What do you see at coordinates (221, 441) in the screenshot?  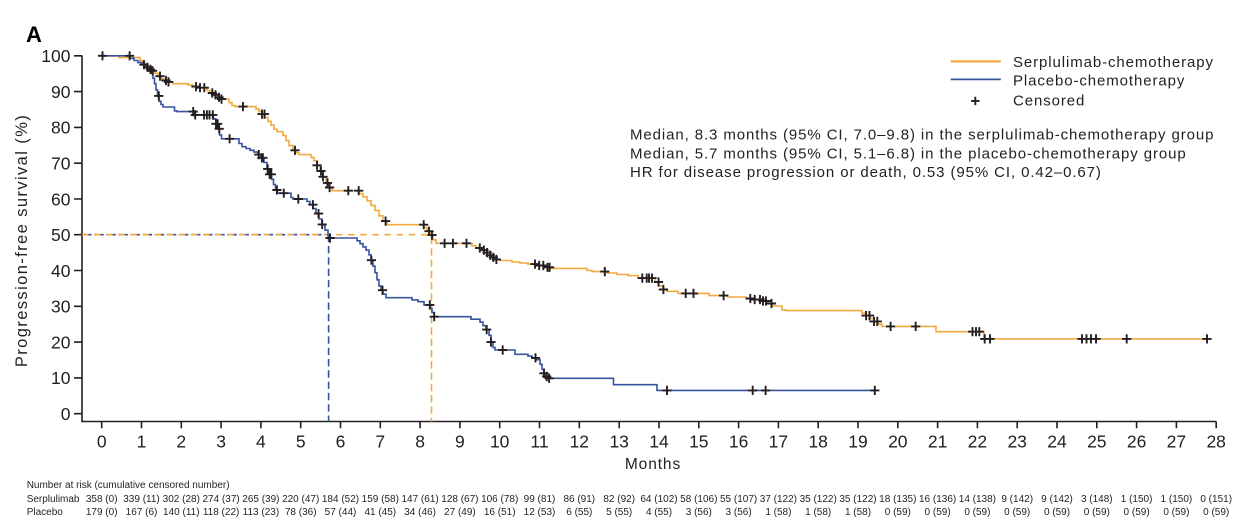 I see `svg-text: 3` at bounding box center [221, 441].